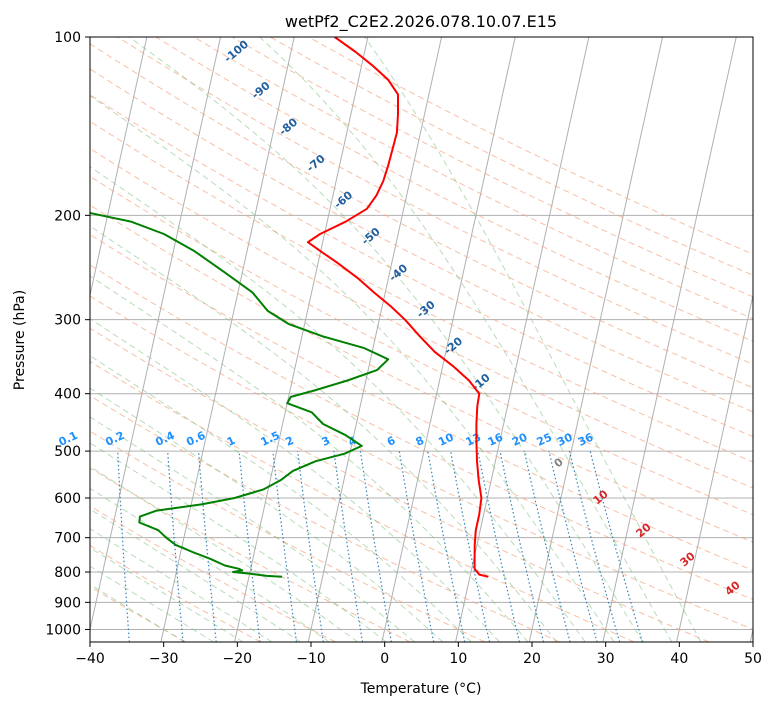  Describe the element at coordinates (90, 659) in the screenshot. I see `x-tick-label: −40` at that location.